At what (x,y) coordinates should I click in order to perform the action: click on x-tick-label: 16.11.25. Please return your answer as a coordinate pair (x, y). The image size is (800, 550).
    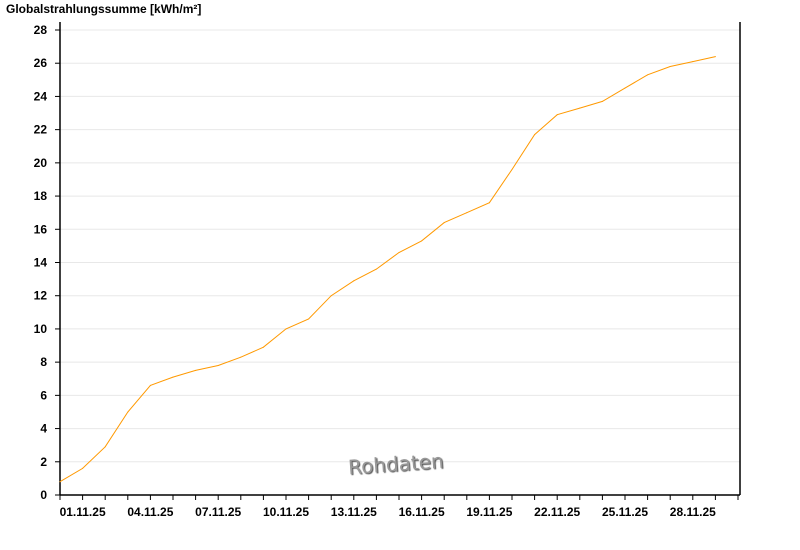
    Looking at the image, I should click on (422, 512).